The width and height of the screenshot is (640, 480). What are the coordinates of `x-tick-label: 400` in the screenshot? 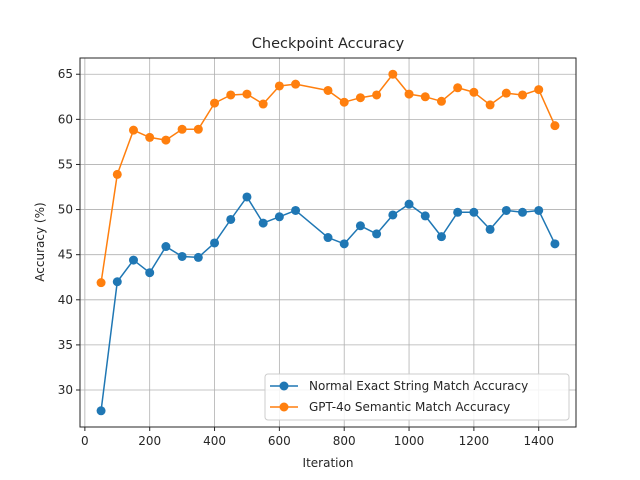 It's located at (214, 441).